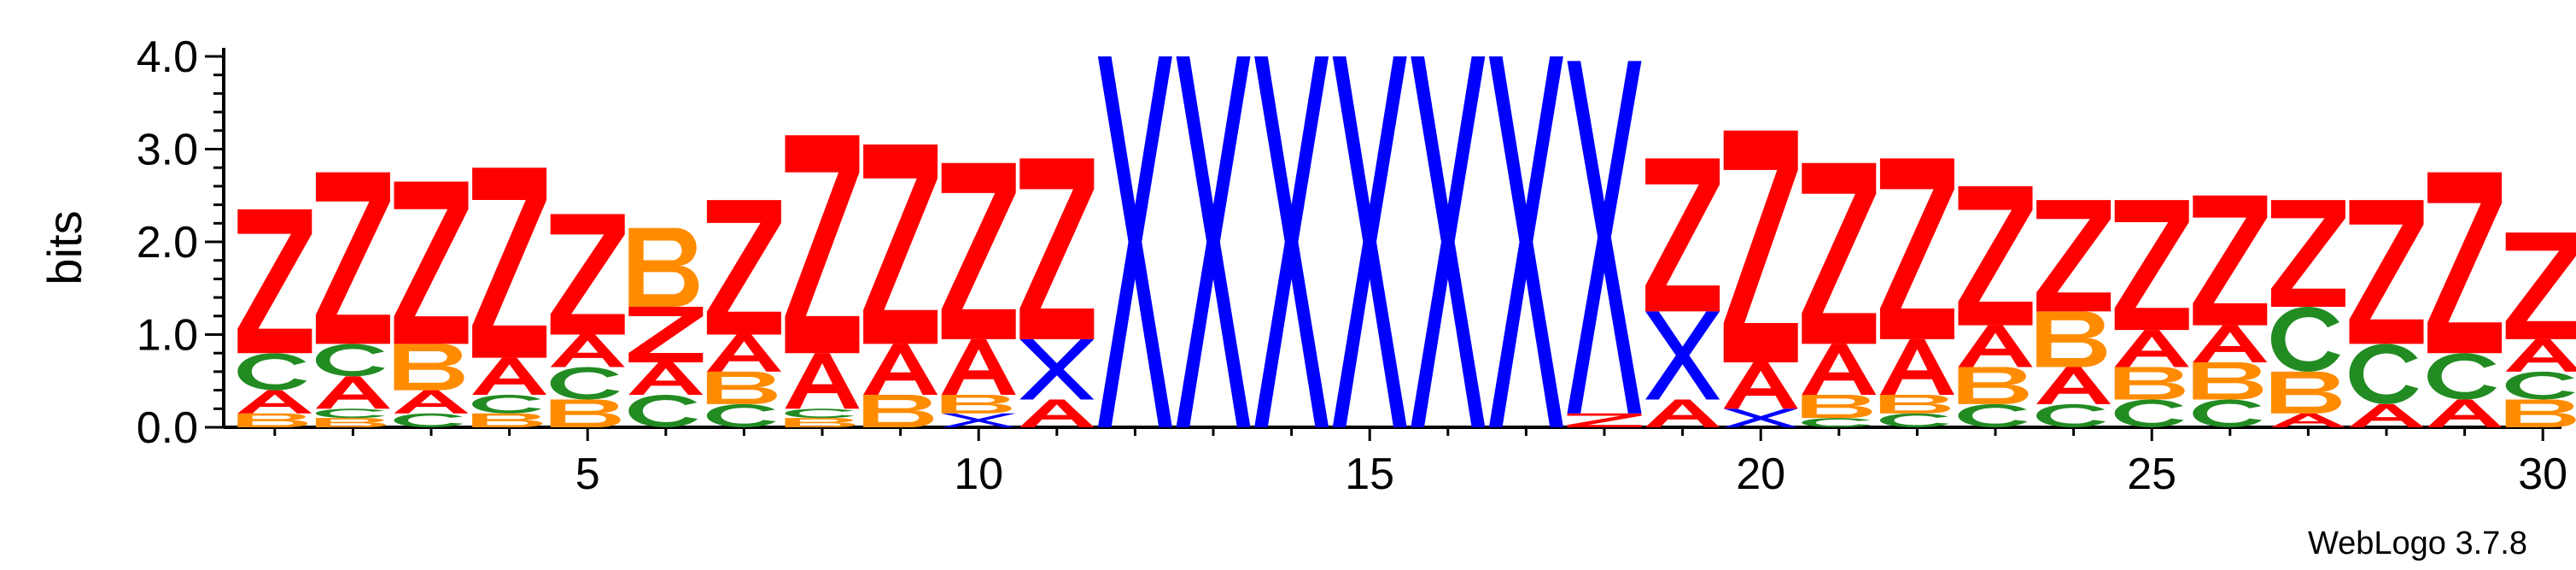  What do you see at coordinates (167, 336) in the screenshot?
I see `y-tick-label: 1.0` at bounding box center [167, 336].